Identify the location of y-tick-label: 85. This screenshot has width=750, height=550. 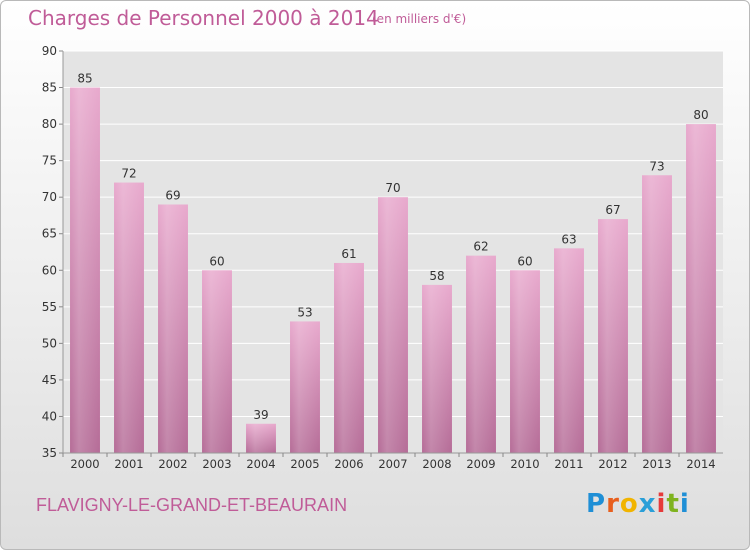
(49, 88).